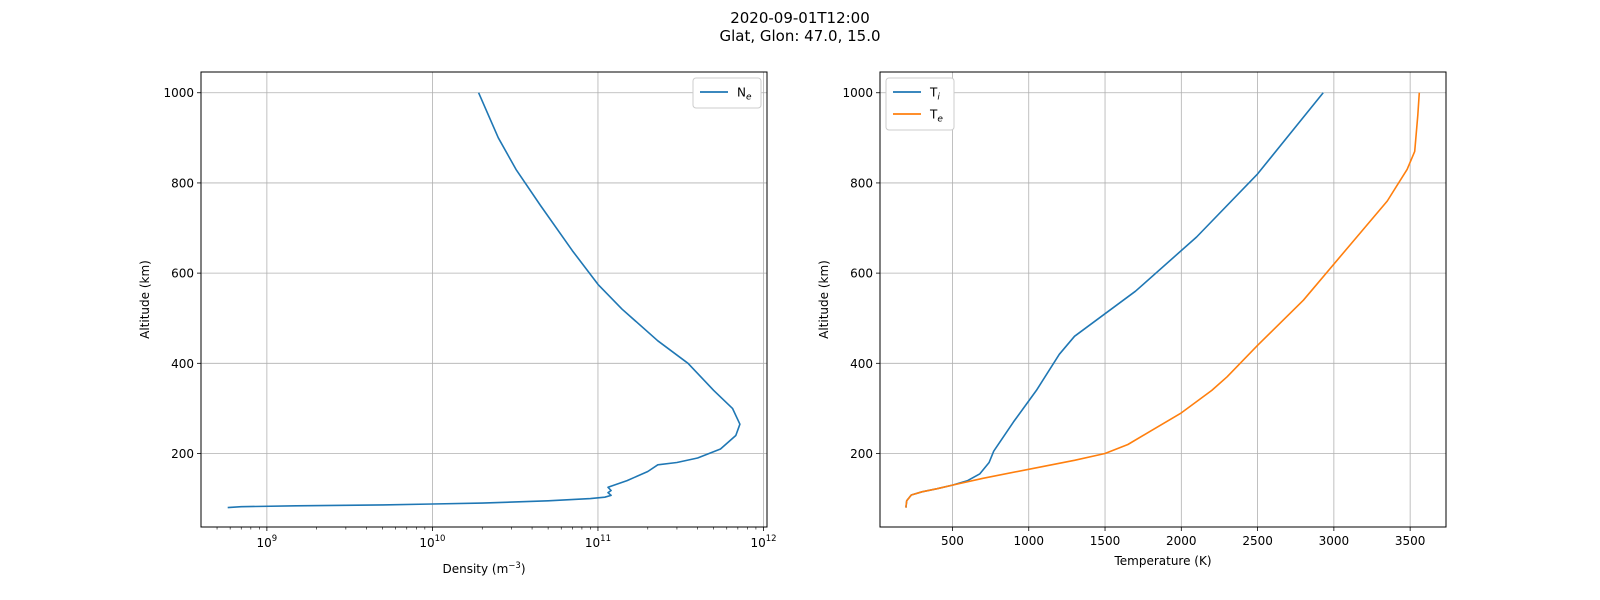  What do you see at coordinates (1334, 541) in the screenshot?
I see `x-tick-label: 3000` at bounding box center [1334, 541].